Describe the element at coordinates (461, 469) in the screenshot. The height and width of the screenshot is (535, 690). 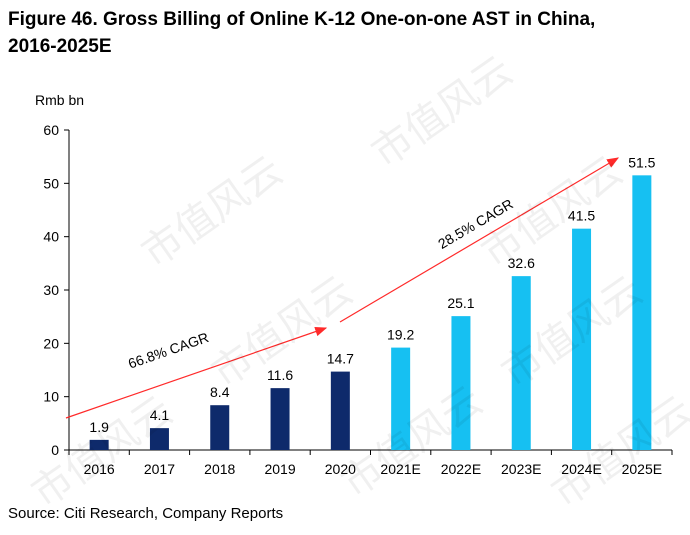
I see `x-tick-label: 2022E` at that location.